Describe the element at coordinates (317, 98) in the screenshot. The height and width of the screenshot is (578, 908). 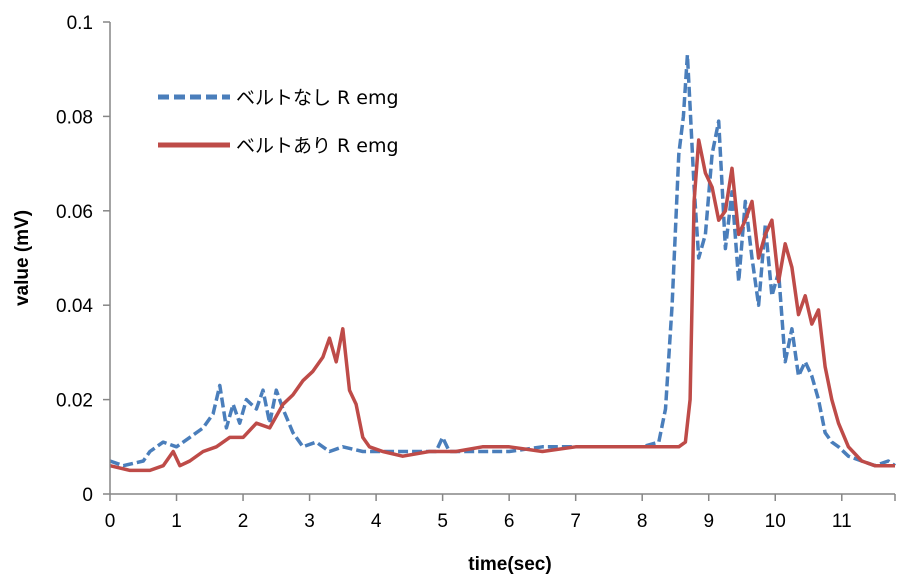
I see `legend-label-1: ベルトなし R emg` at that location.